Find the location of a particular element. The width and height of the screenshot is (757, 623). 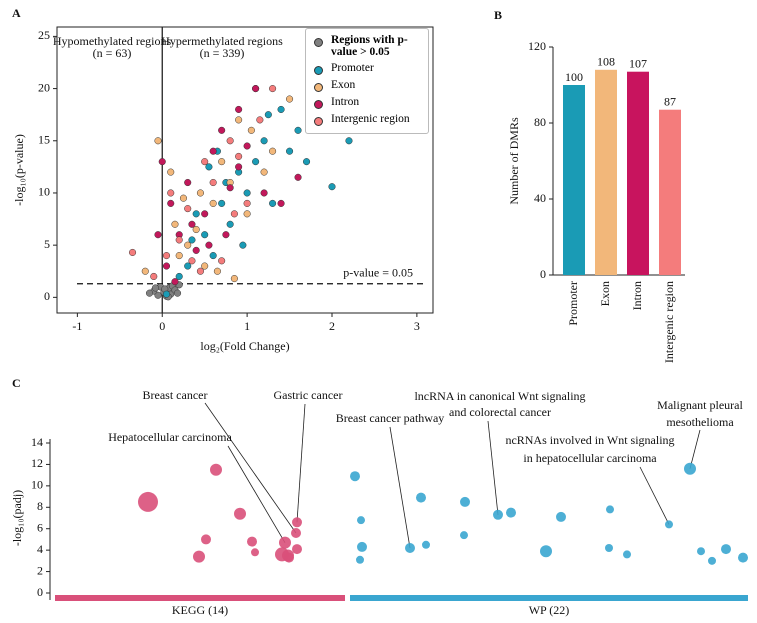

legend-entry: Exon is located at coordinates (367, 85).